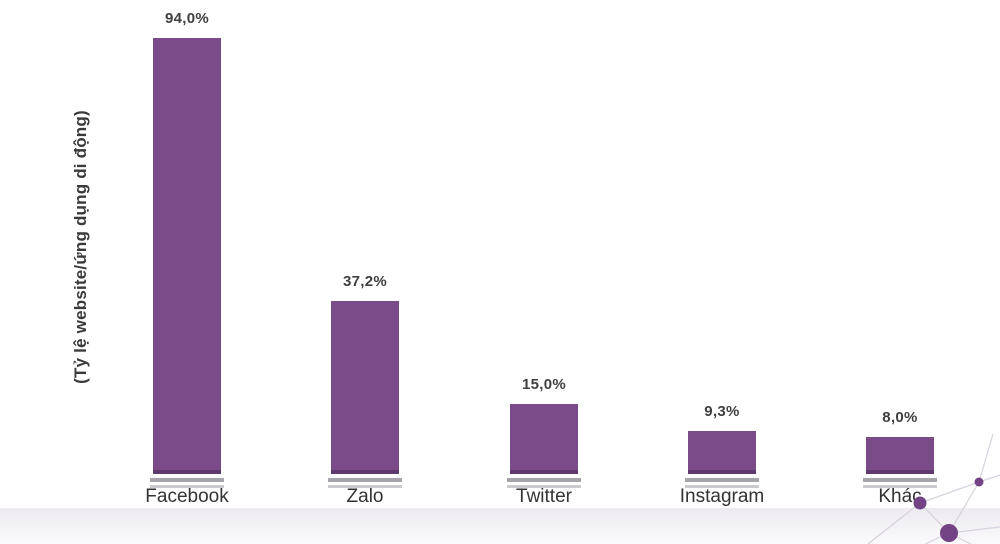  Describe the element at coordinates (722, 452) in the screenshot. I see `bar-instagram` at that location.